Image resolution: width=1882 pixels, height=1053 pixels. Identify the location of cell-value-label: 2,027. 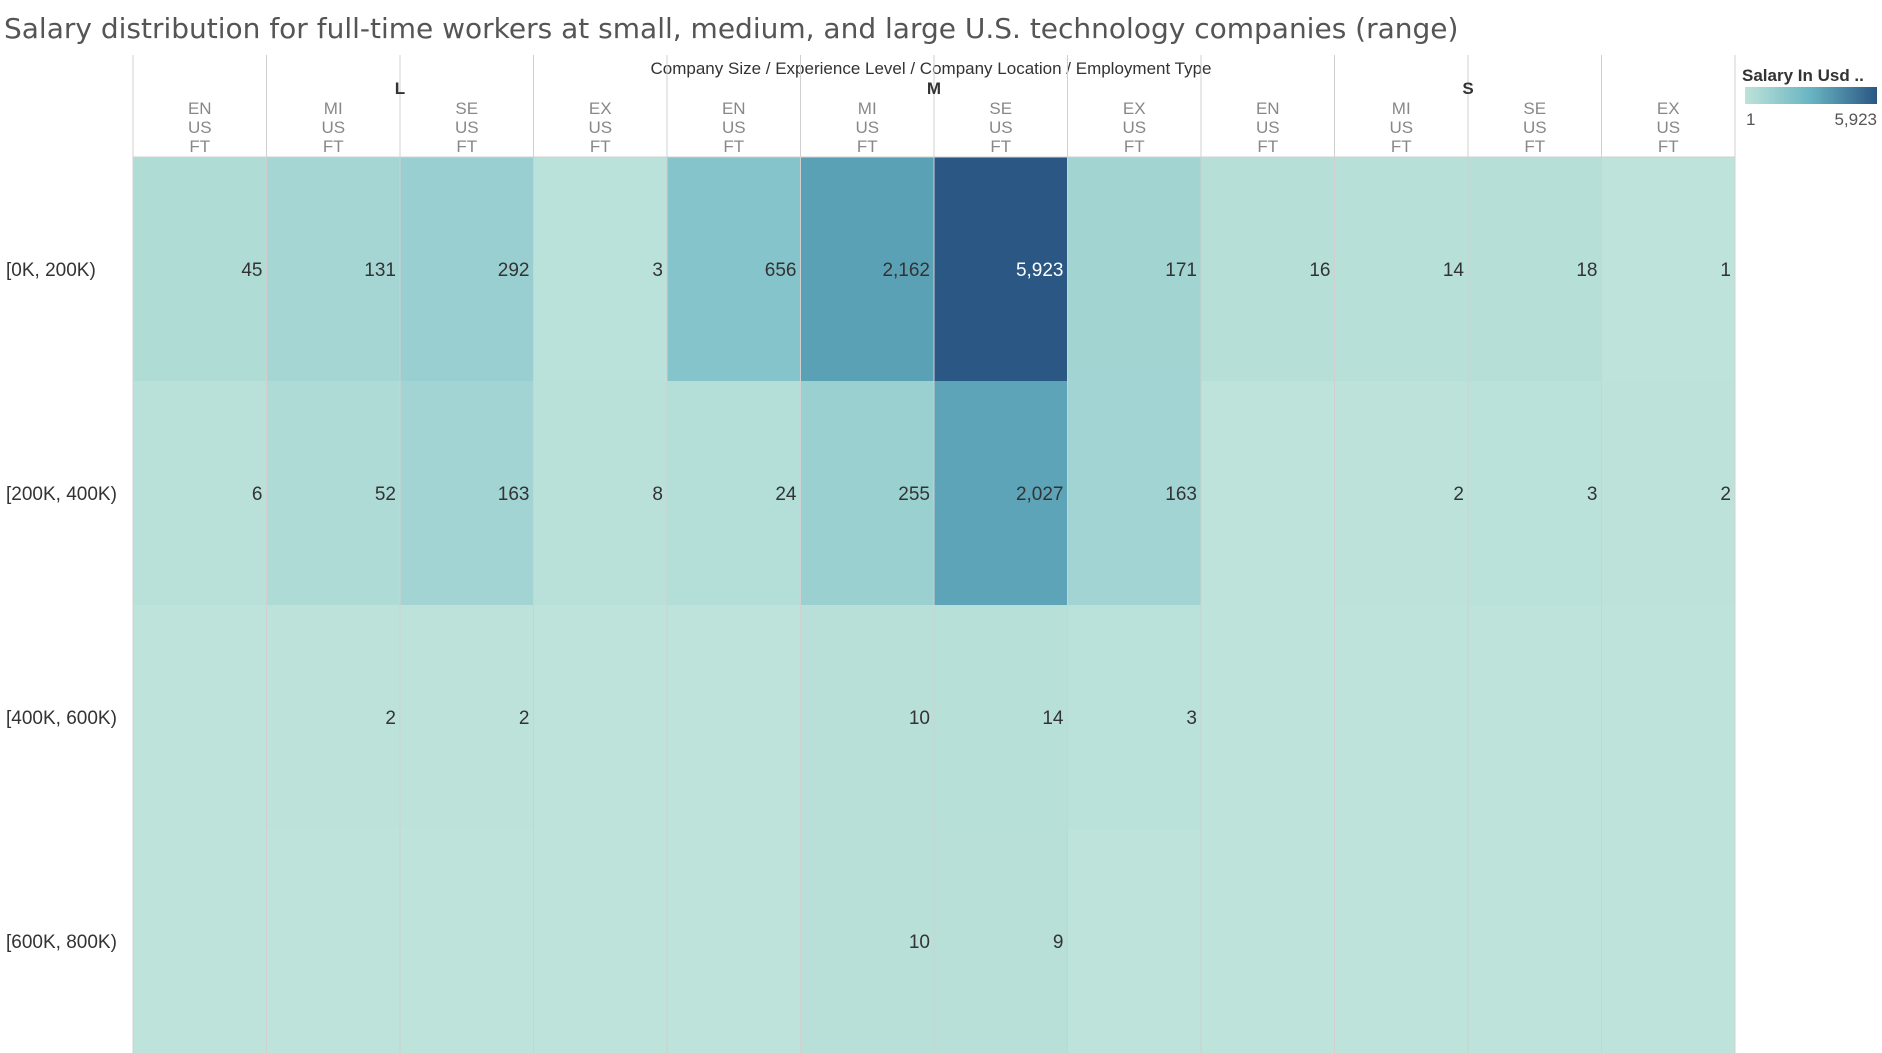
(1040, 494).